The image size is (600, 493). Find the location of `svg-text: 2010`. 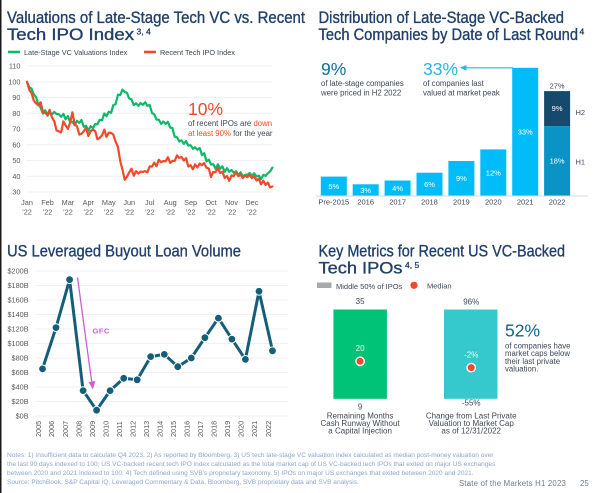

svg-text: 2010 is located at coordinates (105, 429).